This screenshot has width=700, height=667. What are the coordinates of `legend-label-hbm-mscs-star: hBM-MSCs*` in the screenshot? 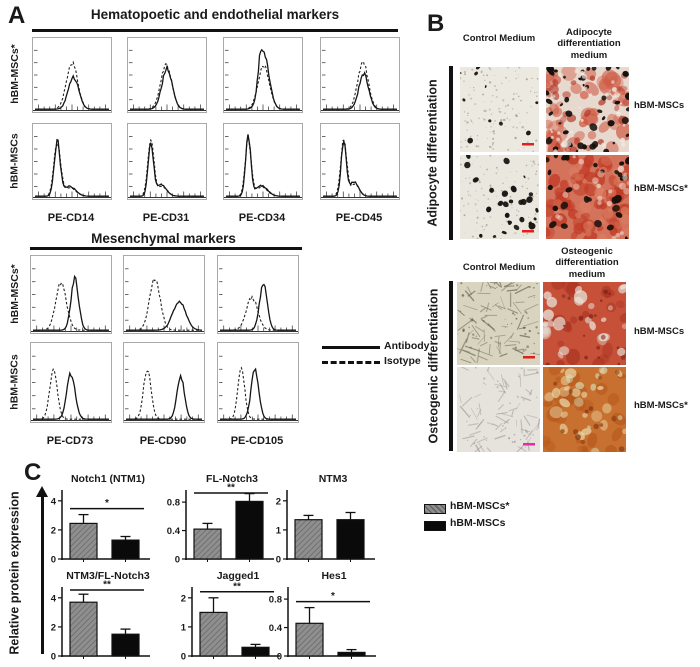 It's located at (480, 506).